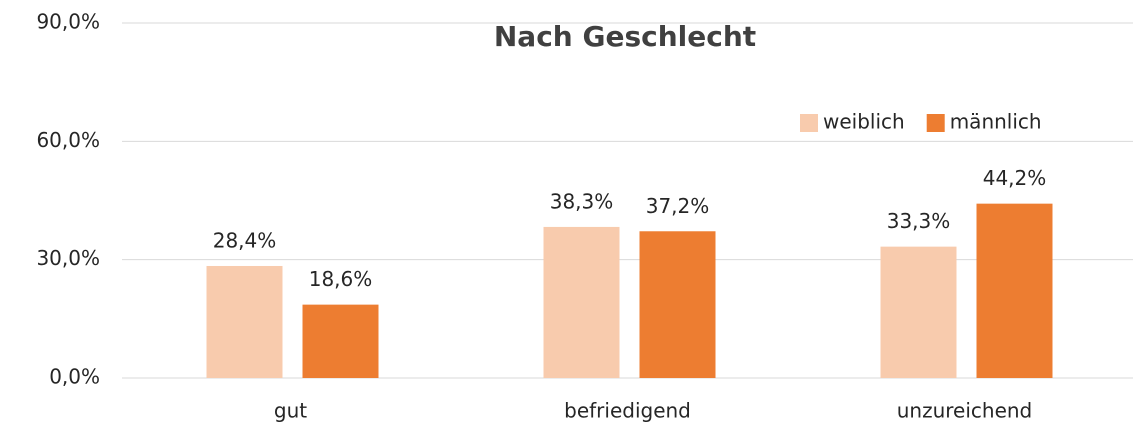  Describe the element at coordinates (245, 240) in the screenshot. I see `data-label: 28,4%` at that location.